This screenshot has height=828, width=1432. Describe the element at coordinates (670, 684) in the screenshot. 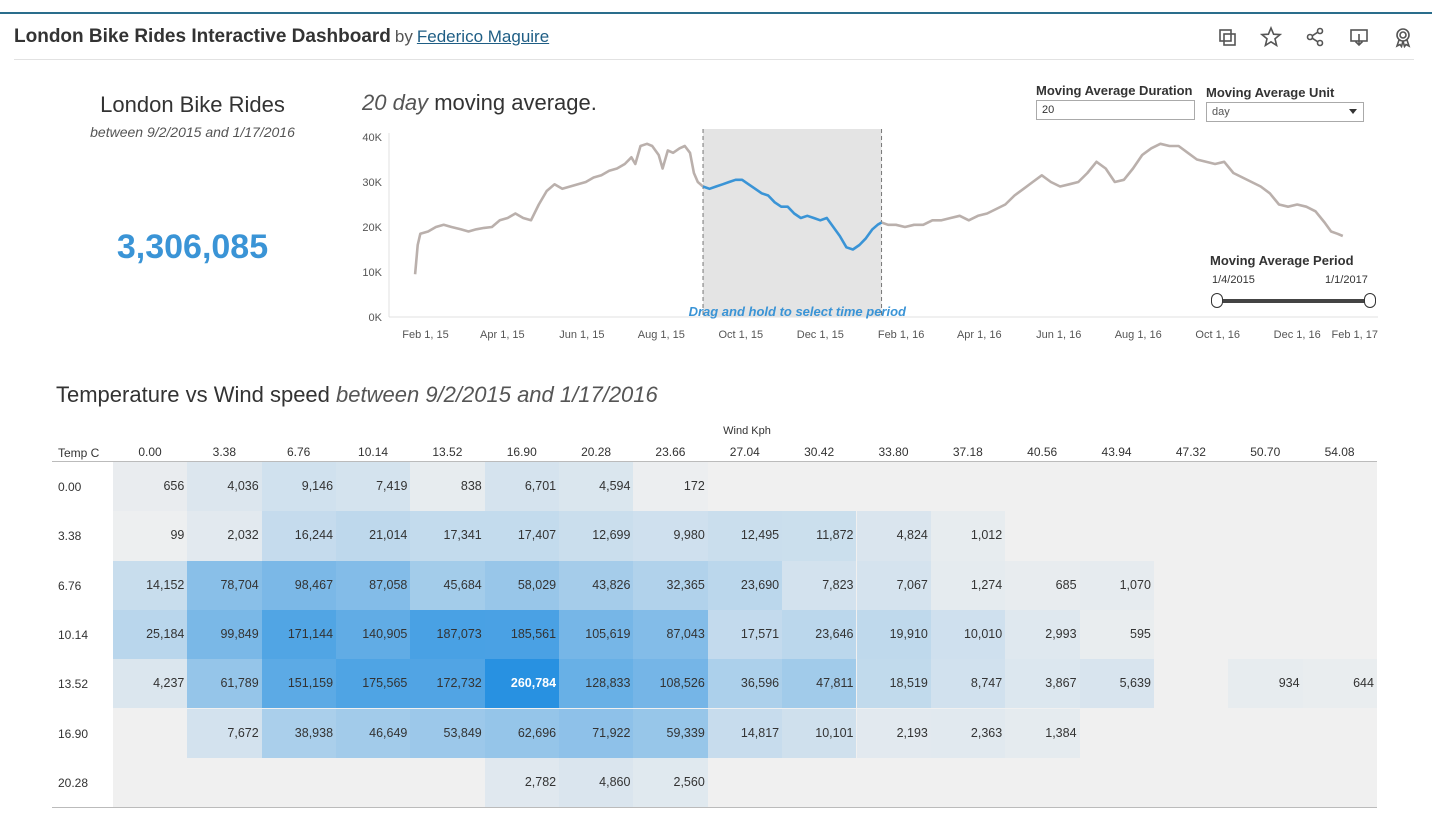

I see `heatmap-cell: 108,526` at that location.